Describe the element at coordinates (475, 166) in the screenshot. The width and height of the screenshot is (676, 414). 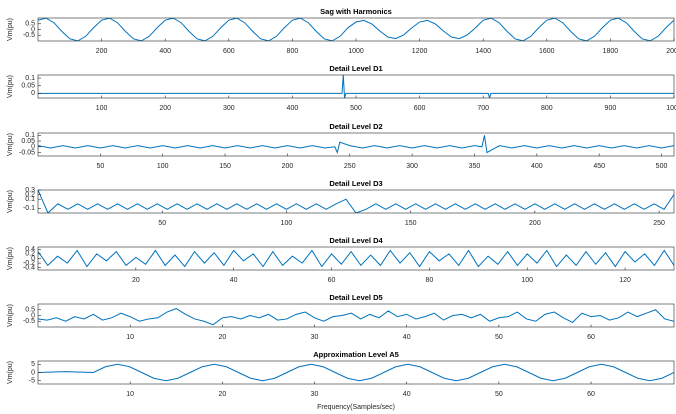
I see `x-tick-label: 350` at that location.